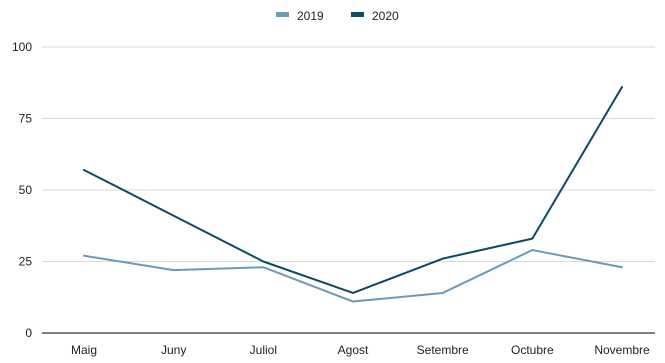  I want to click on legend: 2019 2020, so click(337, 16).